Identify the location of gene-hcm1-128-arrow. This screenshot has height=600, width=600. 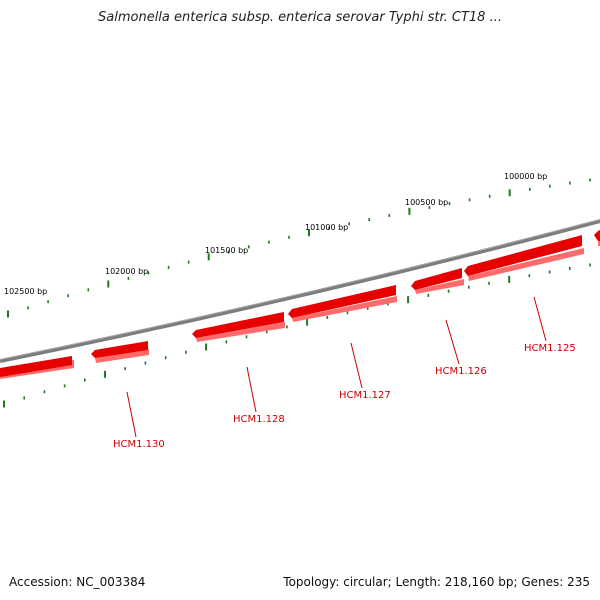
(238, 327).